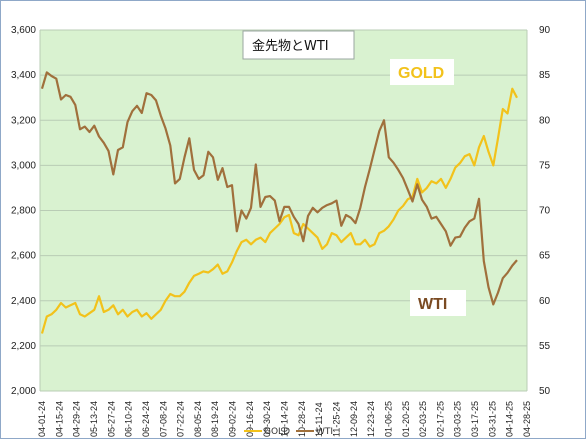  I want to click on x-tick-label: 06-24-24, so click(146, 419).